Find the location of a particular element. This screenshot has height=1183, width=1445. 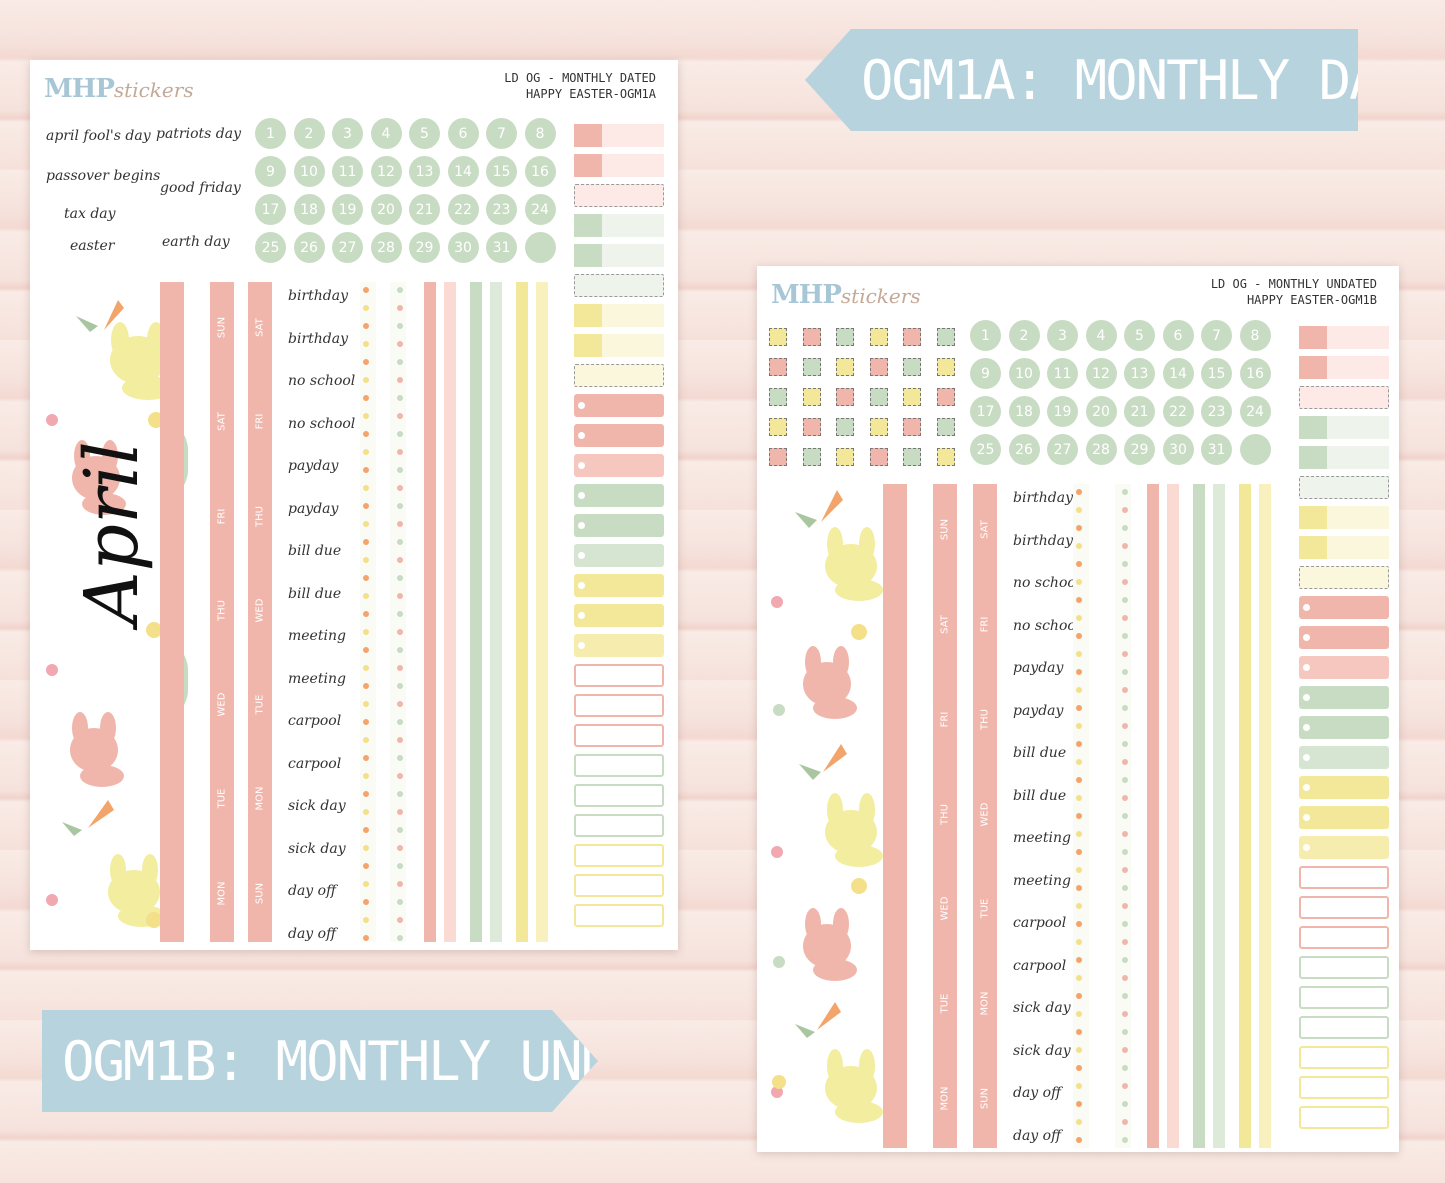

washi-strip-yellow is located at coordinates (522, 612).